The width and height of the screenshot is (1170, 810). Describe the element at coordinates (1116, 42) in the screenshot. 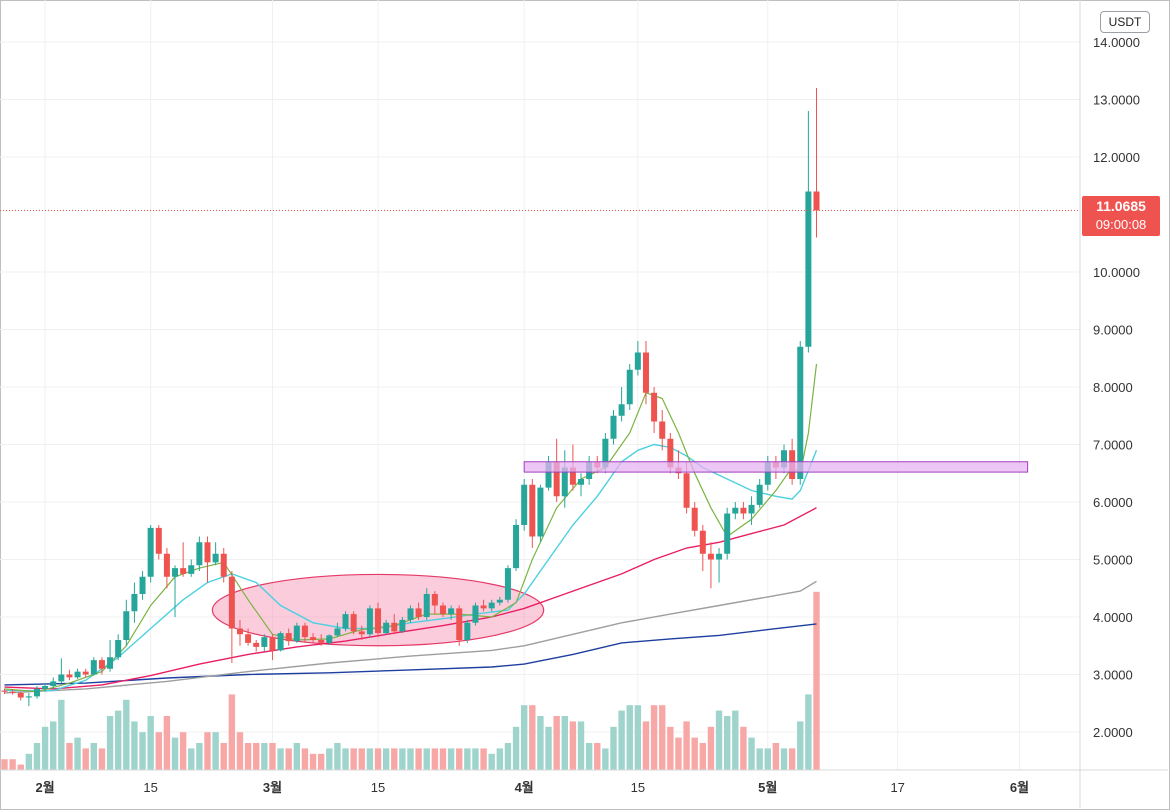

I see `price-tick-label: 14.0000` at that location.